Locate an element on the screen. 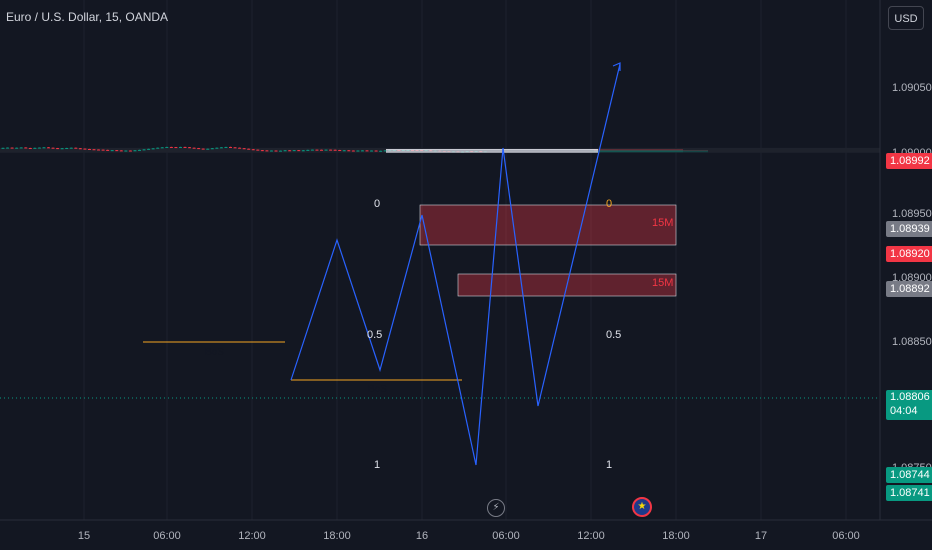  fib-label-0-right: 0 is located at coordinates (609, 204).